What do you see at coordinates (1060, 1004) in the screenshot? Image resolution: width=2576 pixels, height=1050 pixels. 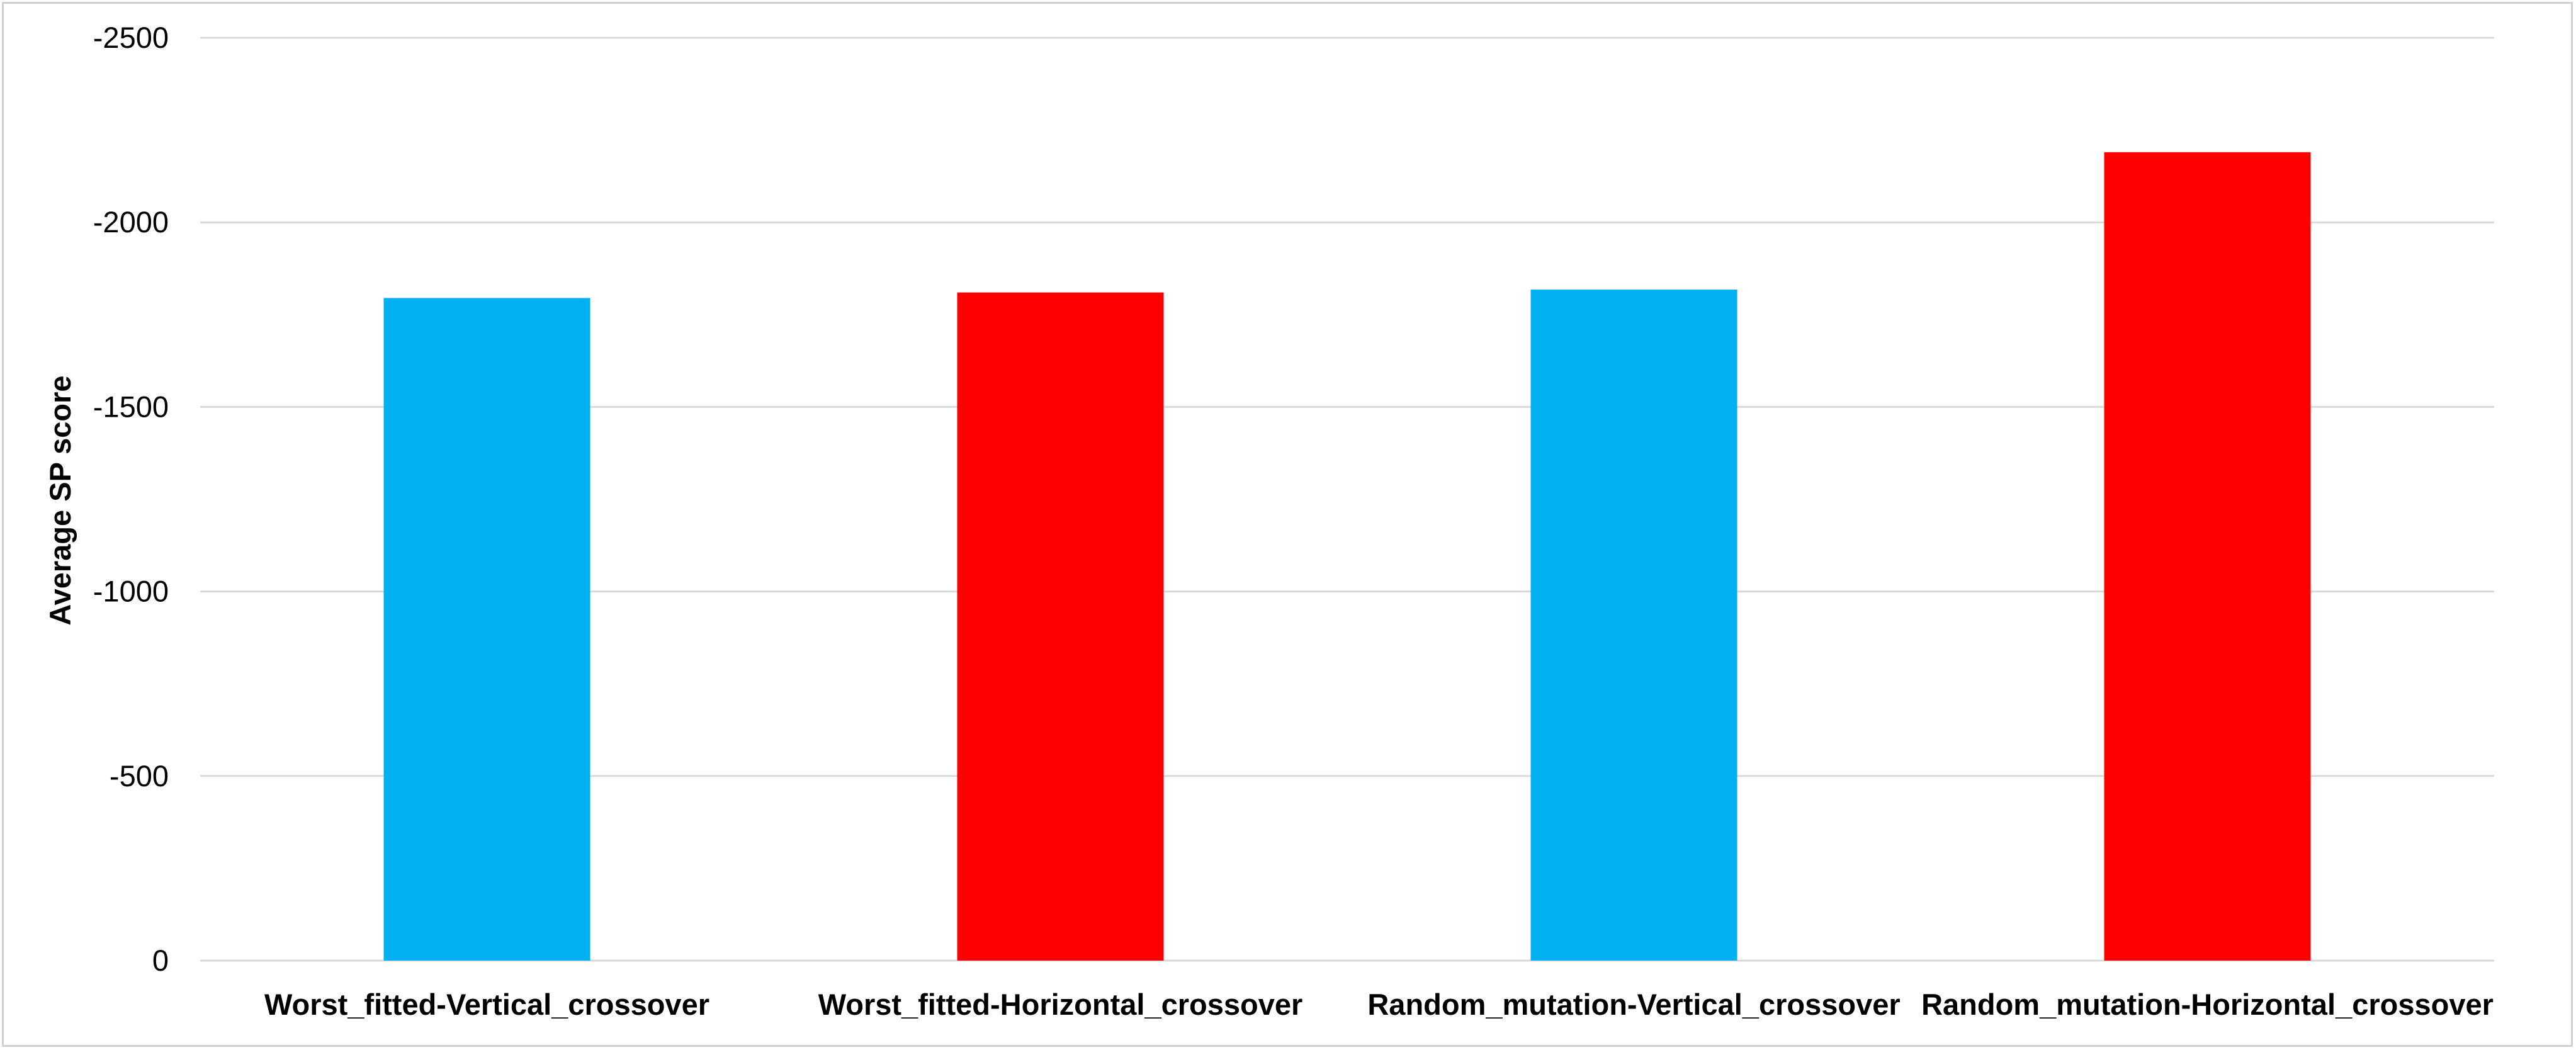 I see `x-category-label: Worst_fitted-Horizontal_crossover` at bounding box center [1060, 1004].